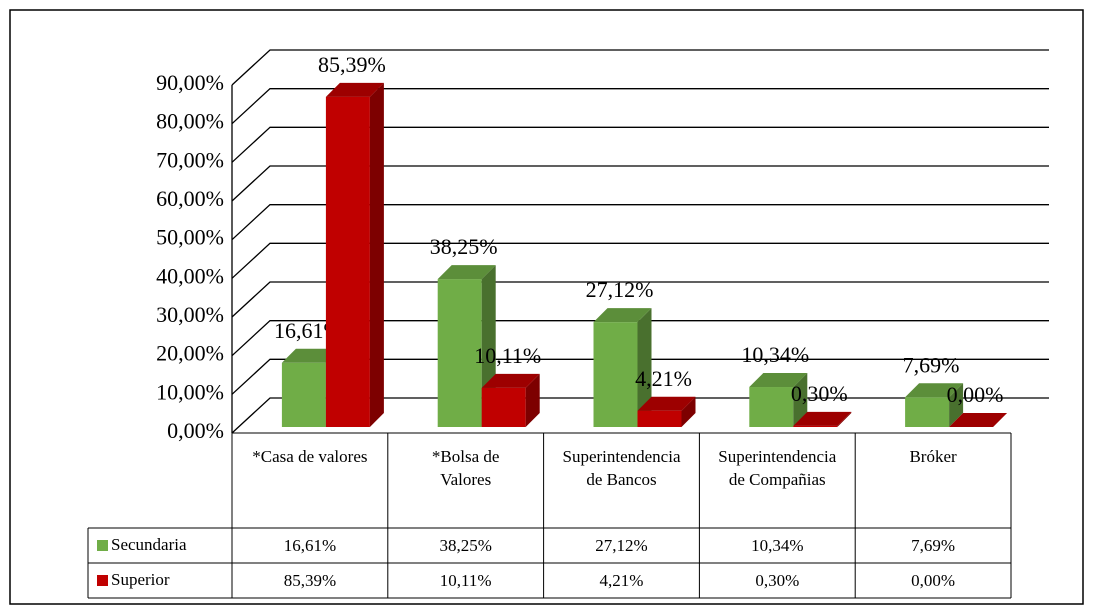 This screenshot has width=1093, height=614. I want to click on data-label: 0,30%, so click(819, 393).